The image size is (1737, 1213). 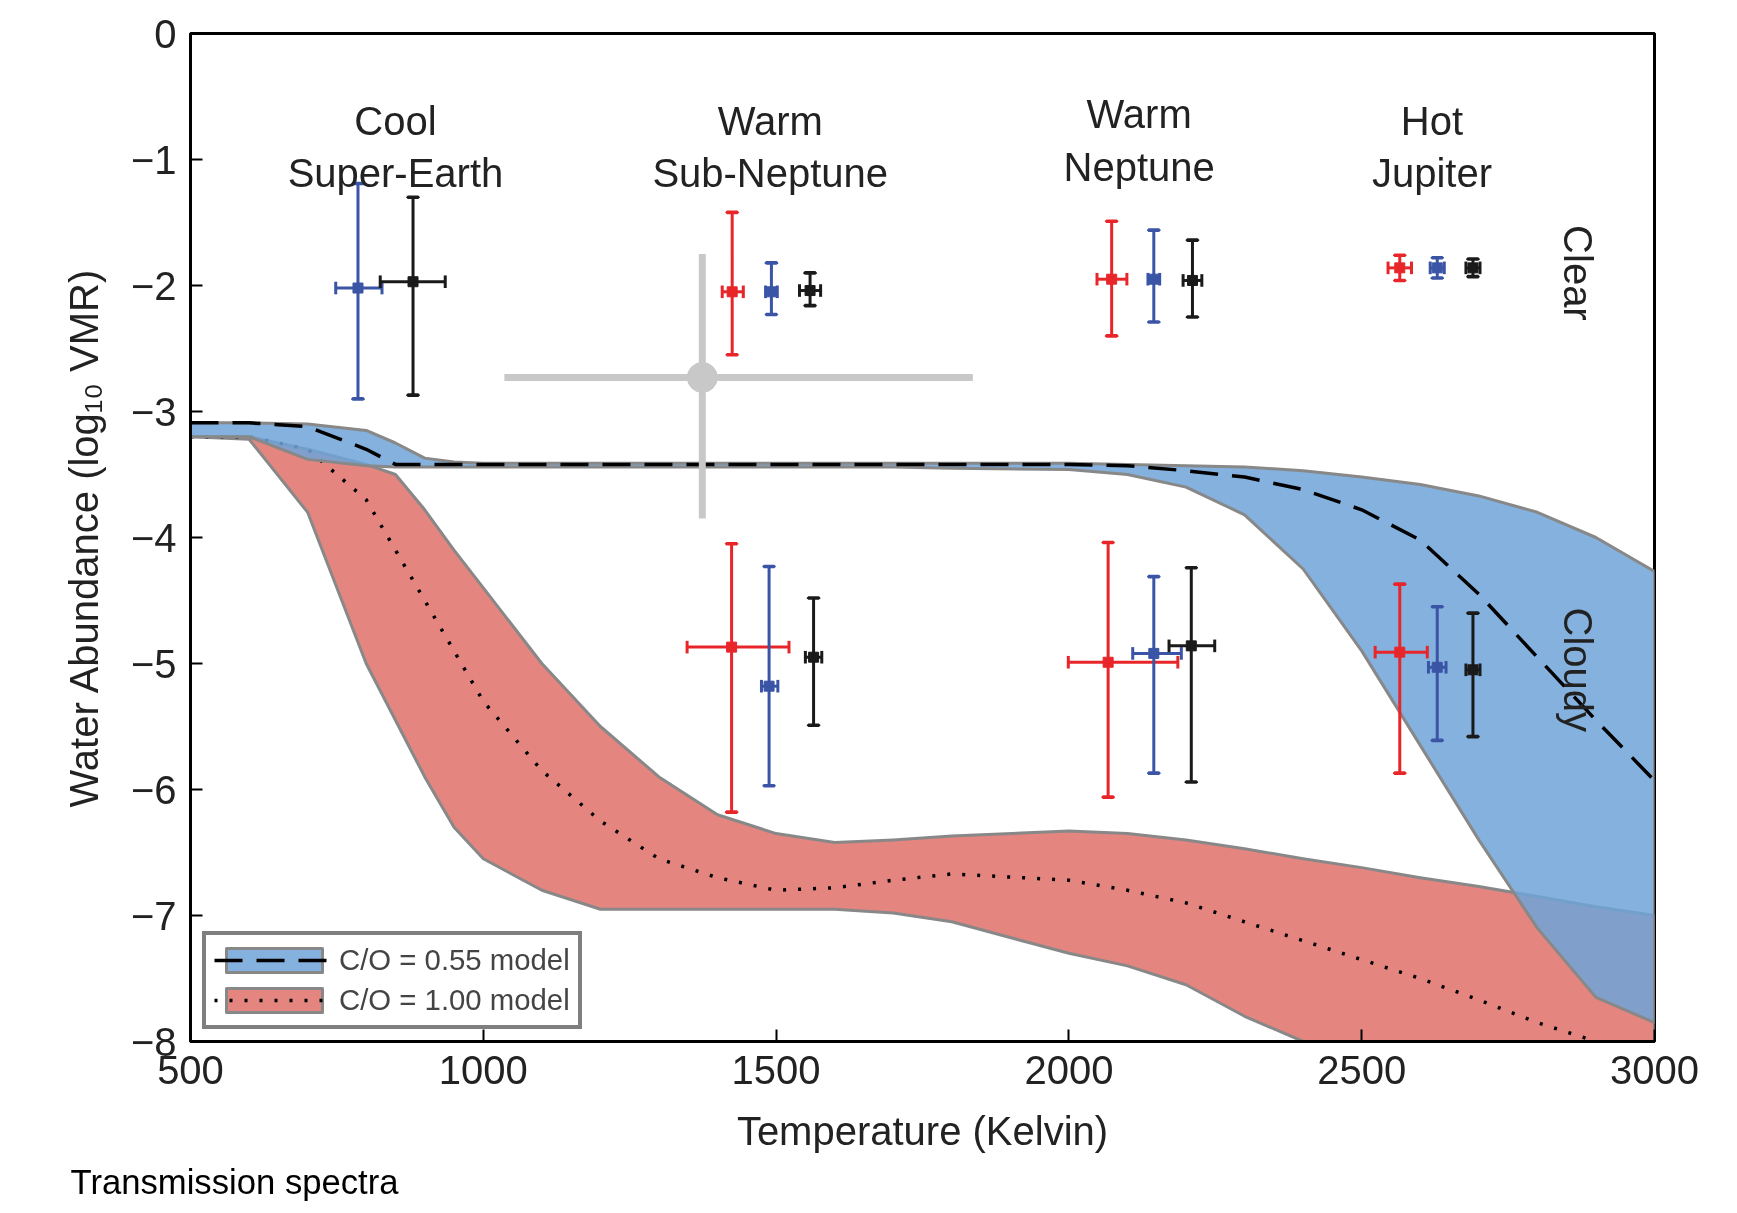 What do you see at coordinates (153, 663) in the screenshot?
I see `y-tick-label: −5` at bounding box center [153, 663].